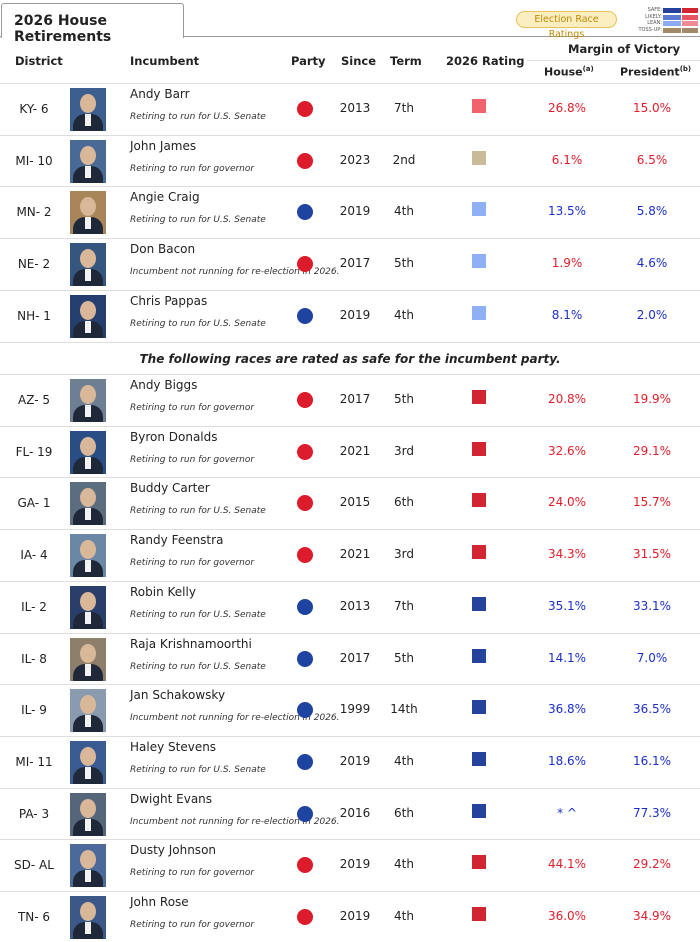 This screenshot has height=942, width=700. Describe the element at coordinates (163, 249) in the screenshot. I see `incumbent-name: Don Bacon` at that location.